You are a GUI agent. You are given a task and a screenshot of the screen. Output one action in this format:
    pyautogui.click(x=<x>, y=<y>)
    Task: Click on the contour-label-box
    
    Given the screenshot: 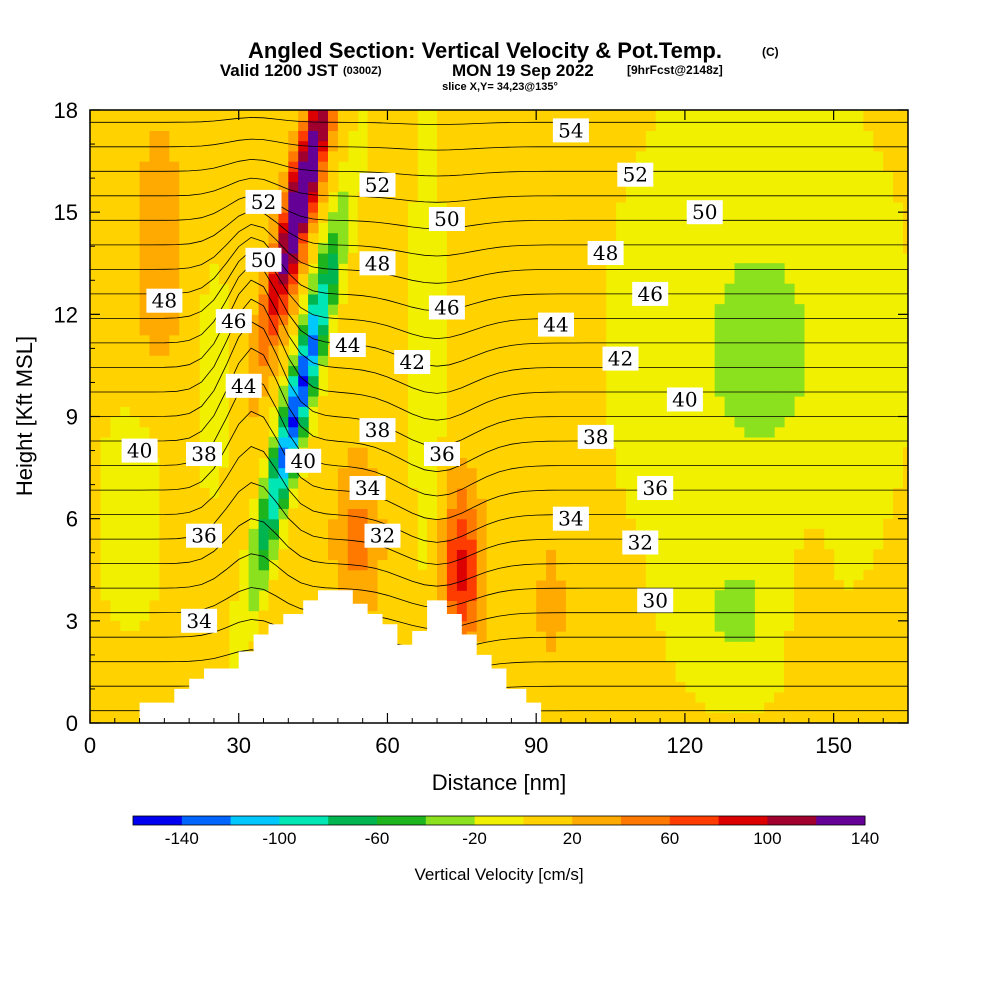 What is the action you would take?
    pyautogui.click(x=635, y=174)
    